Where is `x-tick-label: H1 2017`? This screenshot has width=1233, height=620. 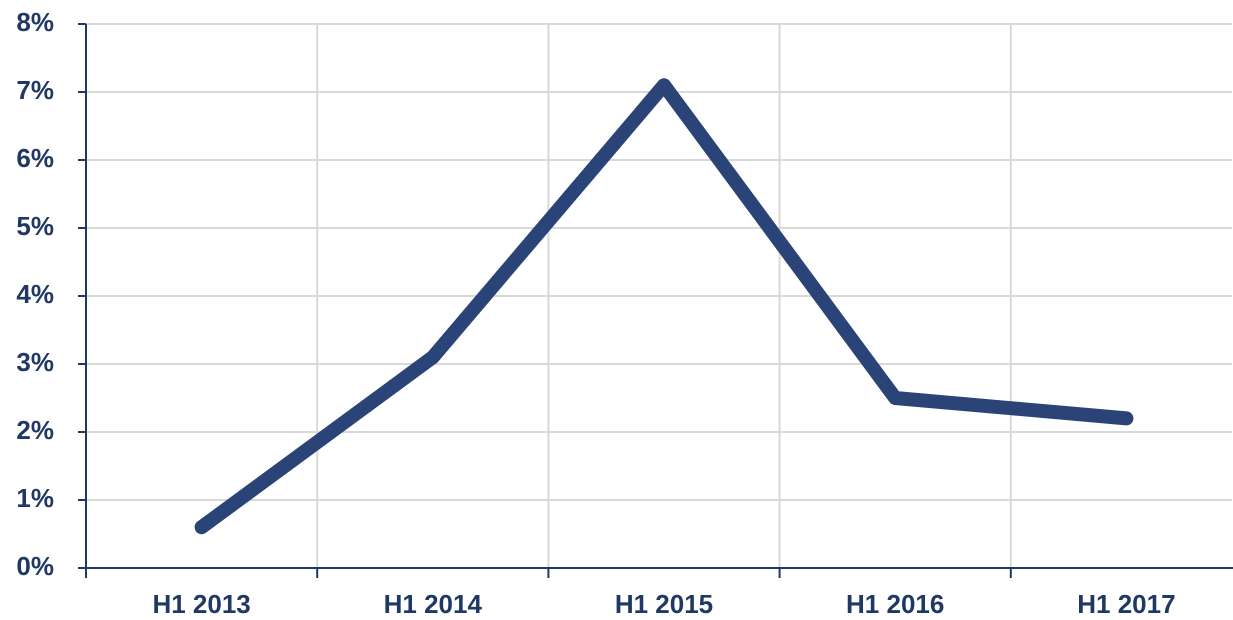
x-tick-label: H1 2017 is located at coordinates (1126, 604).